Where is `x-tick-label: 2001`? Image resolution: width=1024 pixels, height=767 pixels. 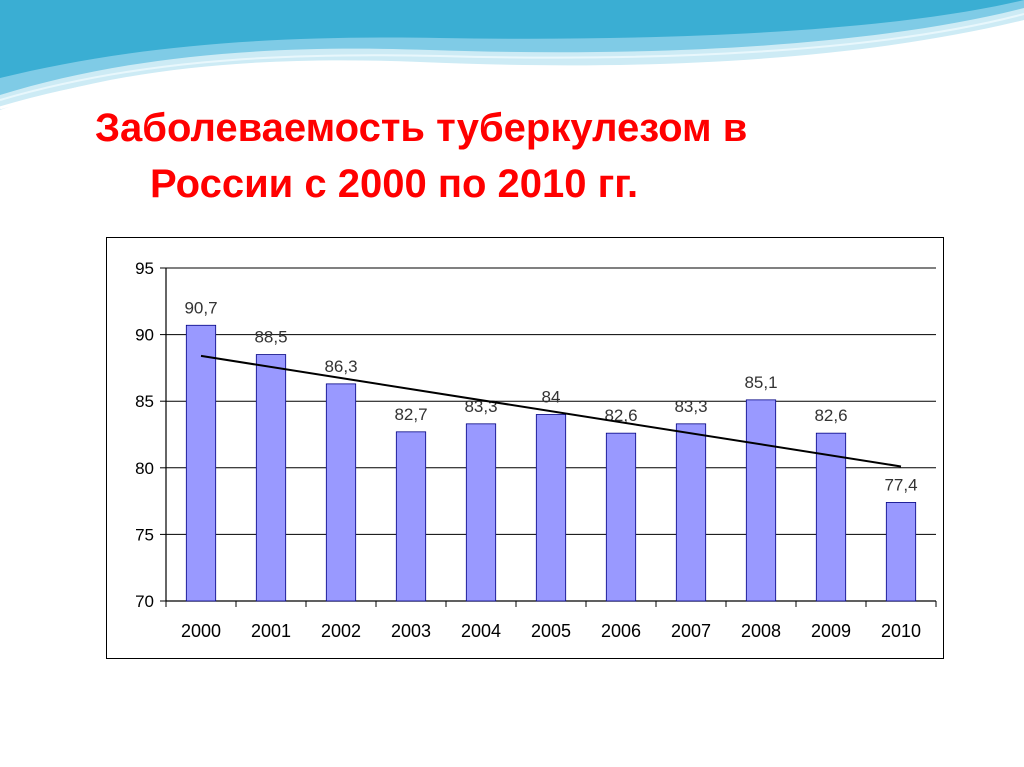 x-tick-label: 2001 is located at coordinates (271, 631).